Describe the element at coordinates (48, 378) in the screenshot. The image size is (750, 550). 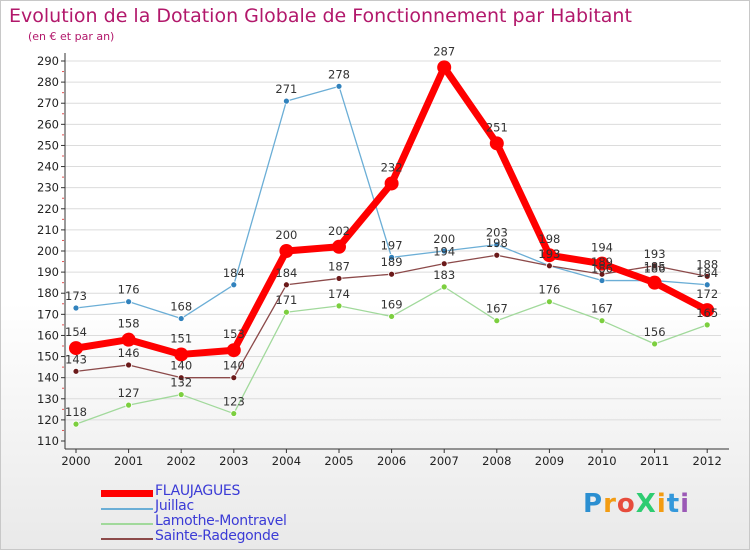
I see `y-tick-label: 140` at that location.